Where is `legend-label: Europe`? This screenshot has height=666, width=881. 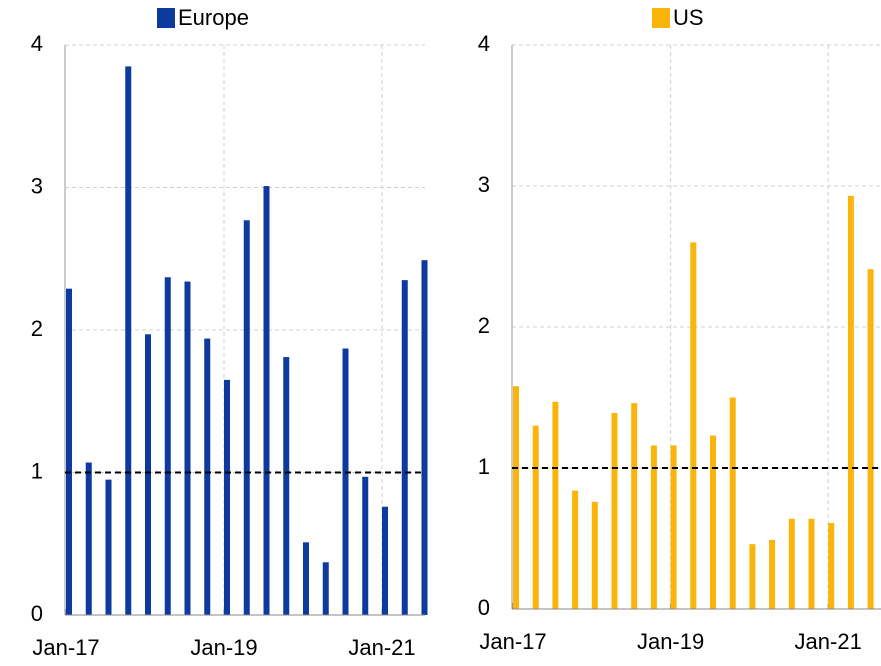
legend-label: Europe is located at coordinates (213, 17).